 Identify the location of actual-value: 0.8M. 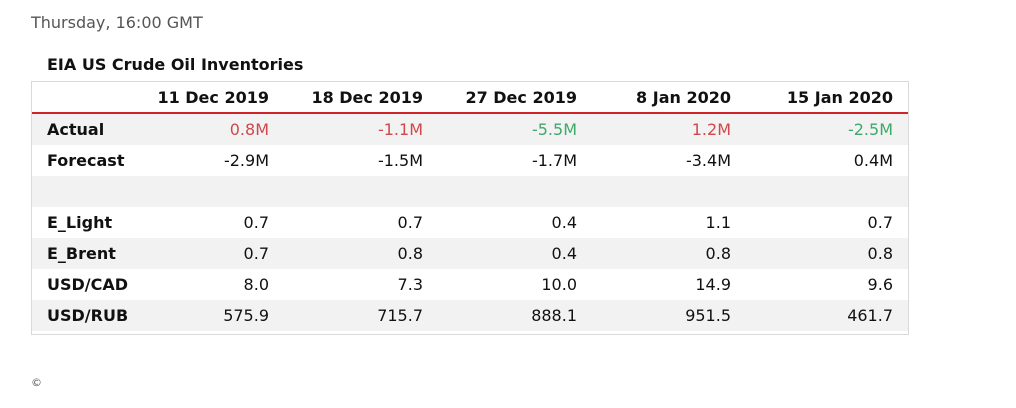
(213, 129).